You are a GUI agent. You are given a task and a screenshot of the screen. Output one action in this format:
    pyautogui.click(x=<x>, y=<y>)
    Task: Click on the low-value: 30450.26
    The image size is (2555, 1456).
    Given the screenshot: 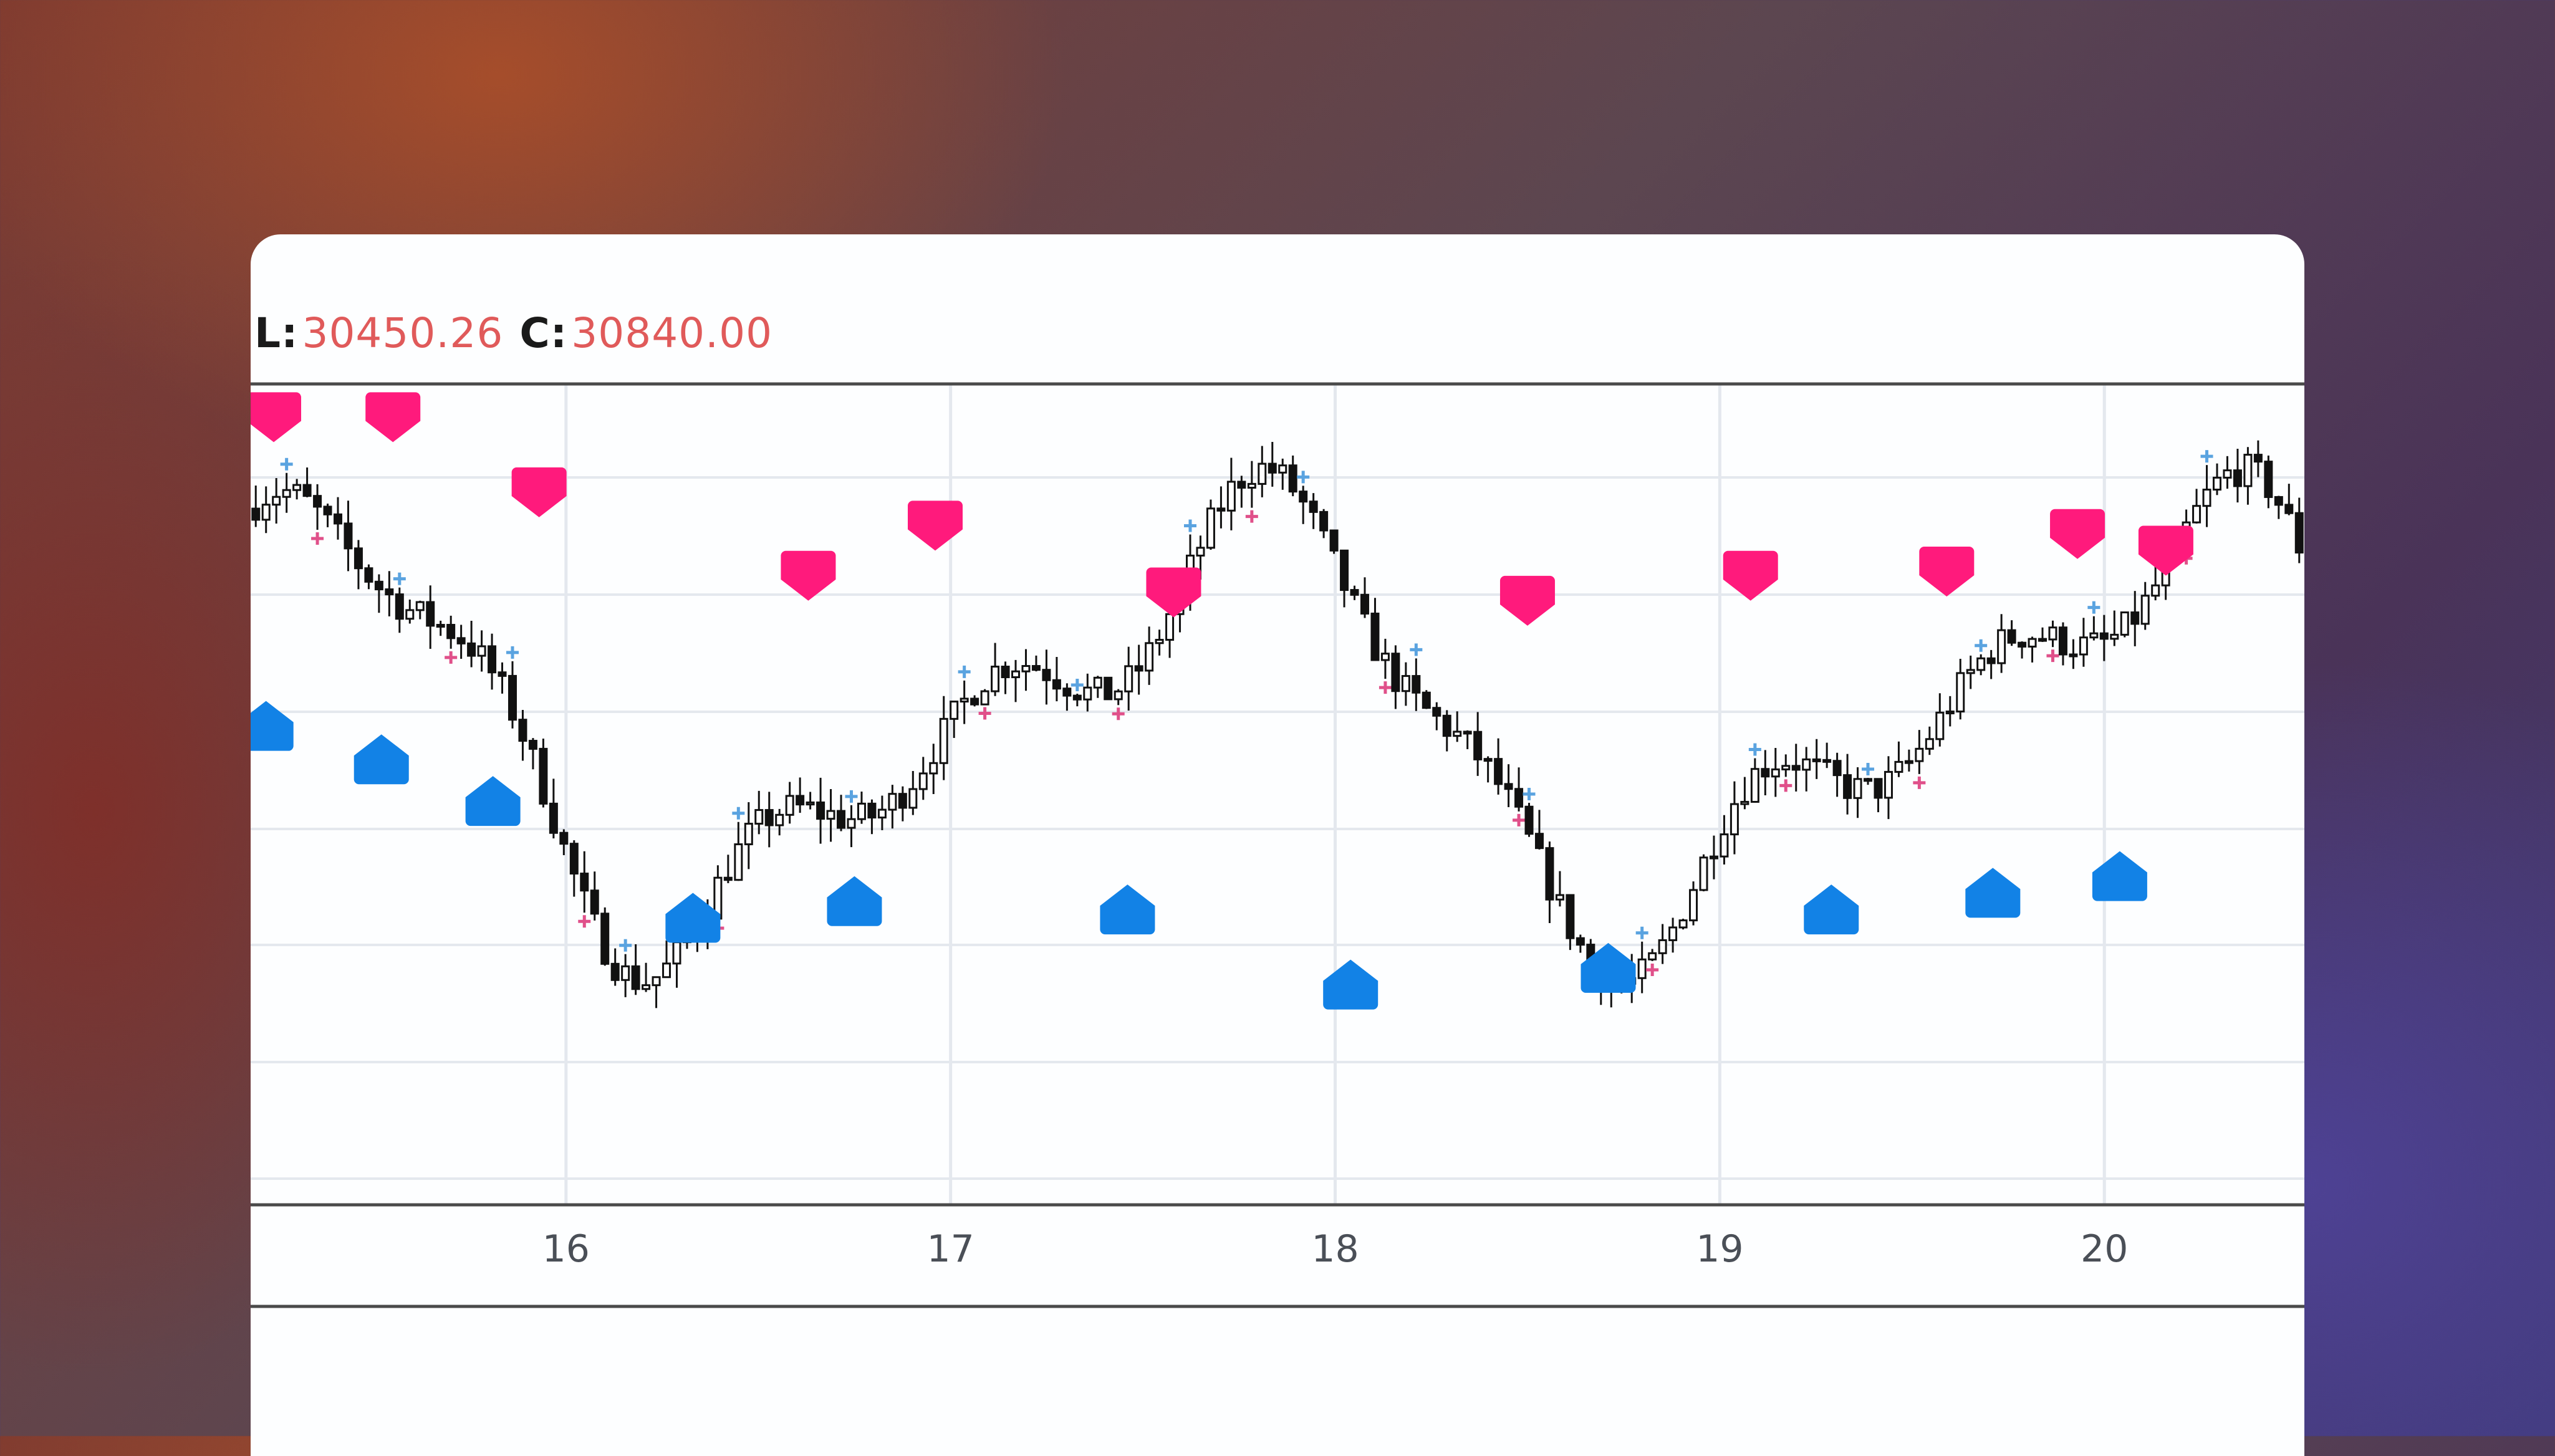 What is the action you would take?
    pyautogui.click(x=403, y=333)
    